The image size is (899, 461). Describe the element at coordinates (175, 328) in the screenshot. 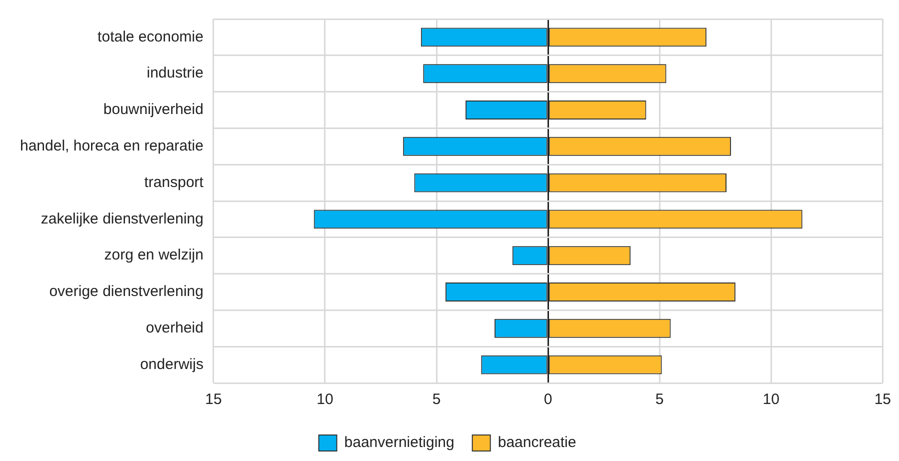

I see `y-tick-label: overheid` at that location.